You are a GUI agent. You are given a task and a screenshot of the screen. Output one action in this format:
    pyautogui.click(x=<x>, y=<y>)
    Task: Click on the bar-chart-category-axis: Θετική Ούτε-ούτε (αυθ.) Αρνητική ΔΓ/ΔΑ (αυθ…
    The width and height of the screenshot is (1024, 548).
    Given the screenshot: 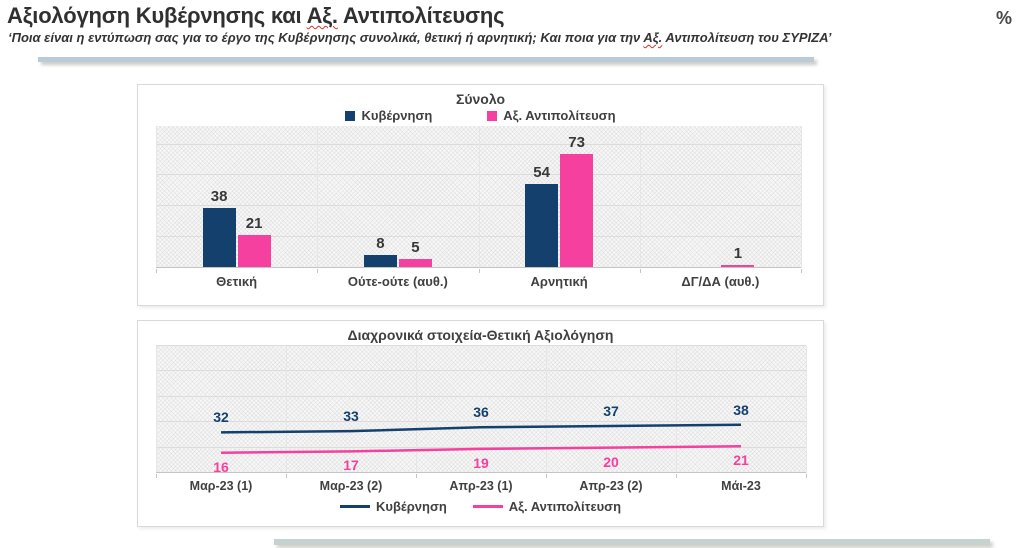 What is the action you would take?
    pyautogui.click(x=478, y=281)
    